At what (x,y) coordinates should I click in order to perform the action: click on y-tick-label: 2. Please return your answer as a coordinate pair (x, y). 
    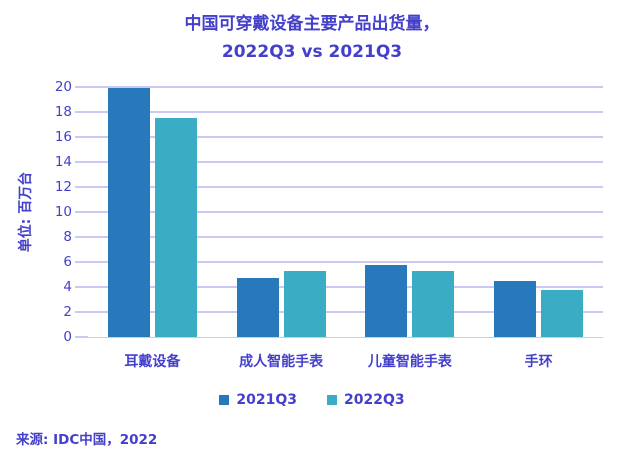
    Looking at the image, I should click on (67, 312).